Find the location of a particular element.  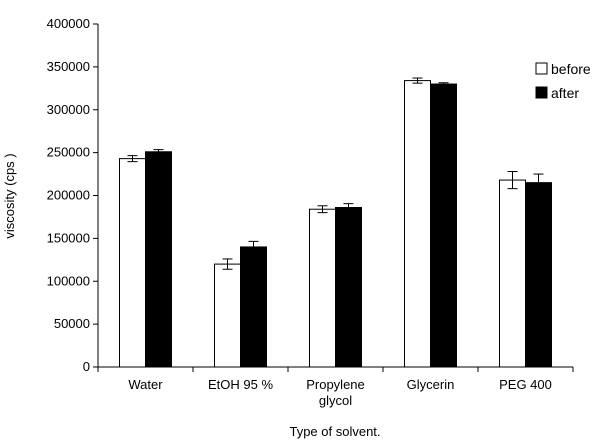

x-tick-label: EtOH 95 % is located at coordinates (240, 384).